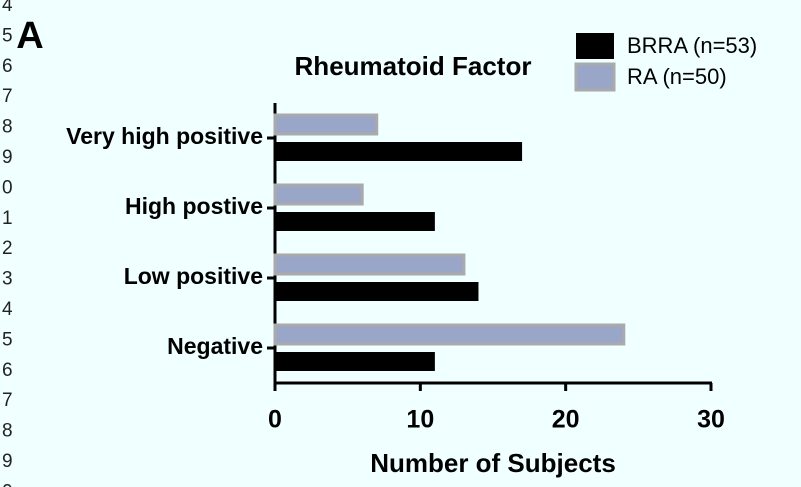 The height and width of the screenshot is (487, 801). What do you see at coordinates (711, 420) in the screenshot?
I see `x-tick-label: 30` at bounding box center [711, 420].